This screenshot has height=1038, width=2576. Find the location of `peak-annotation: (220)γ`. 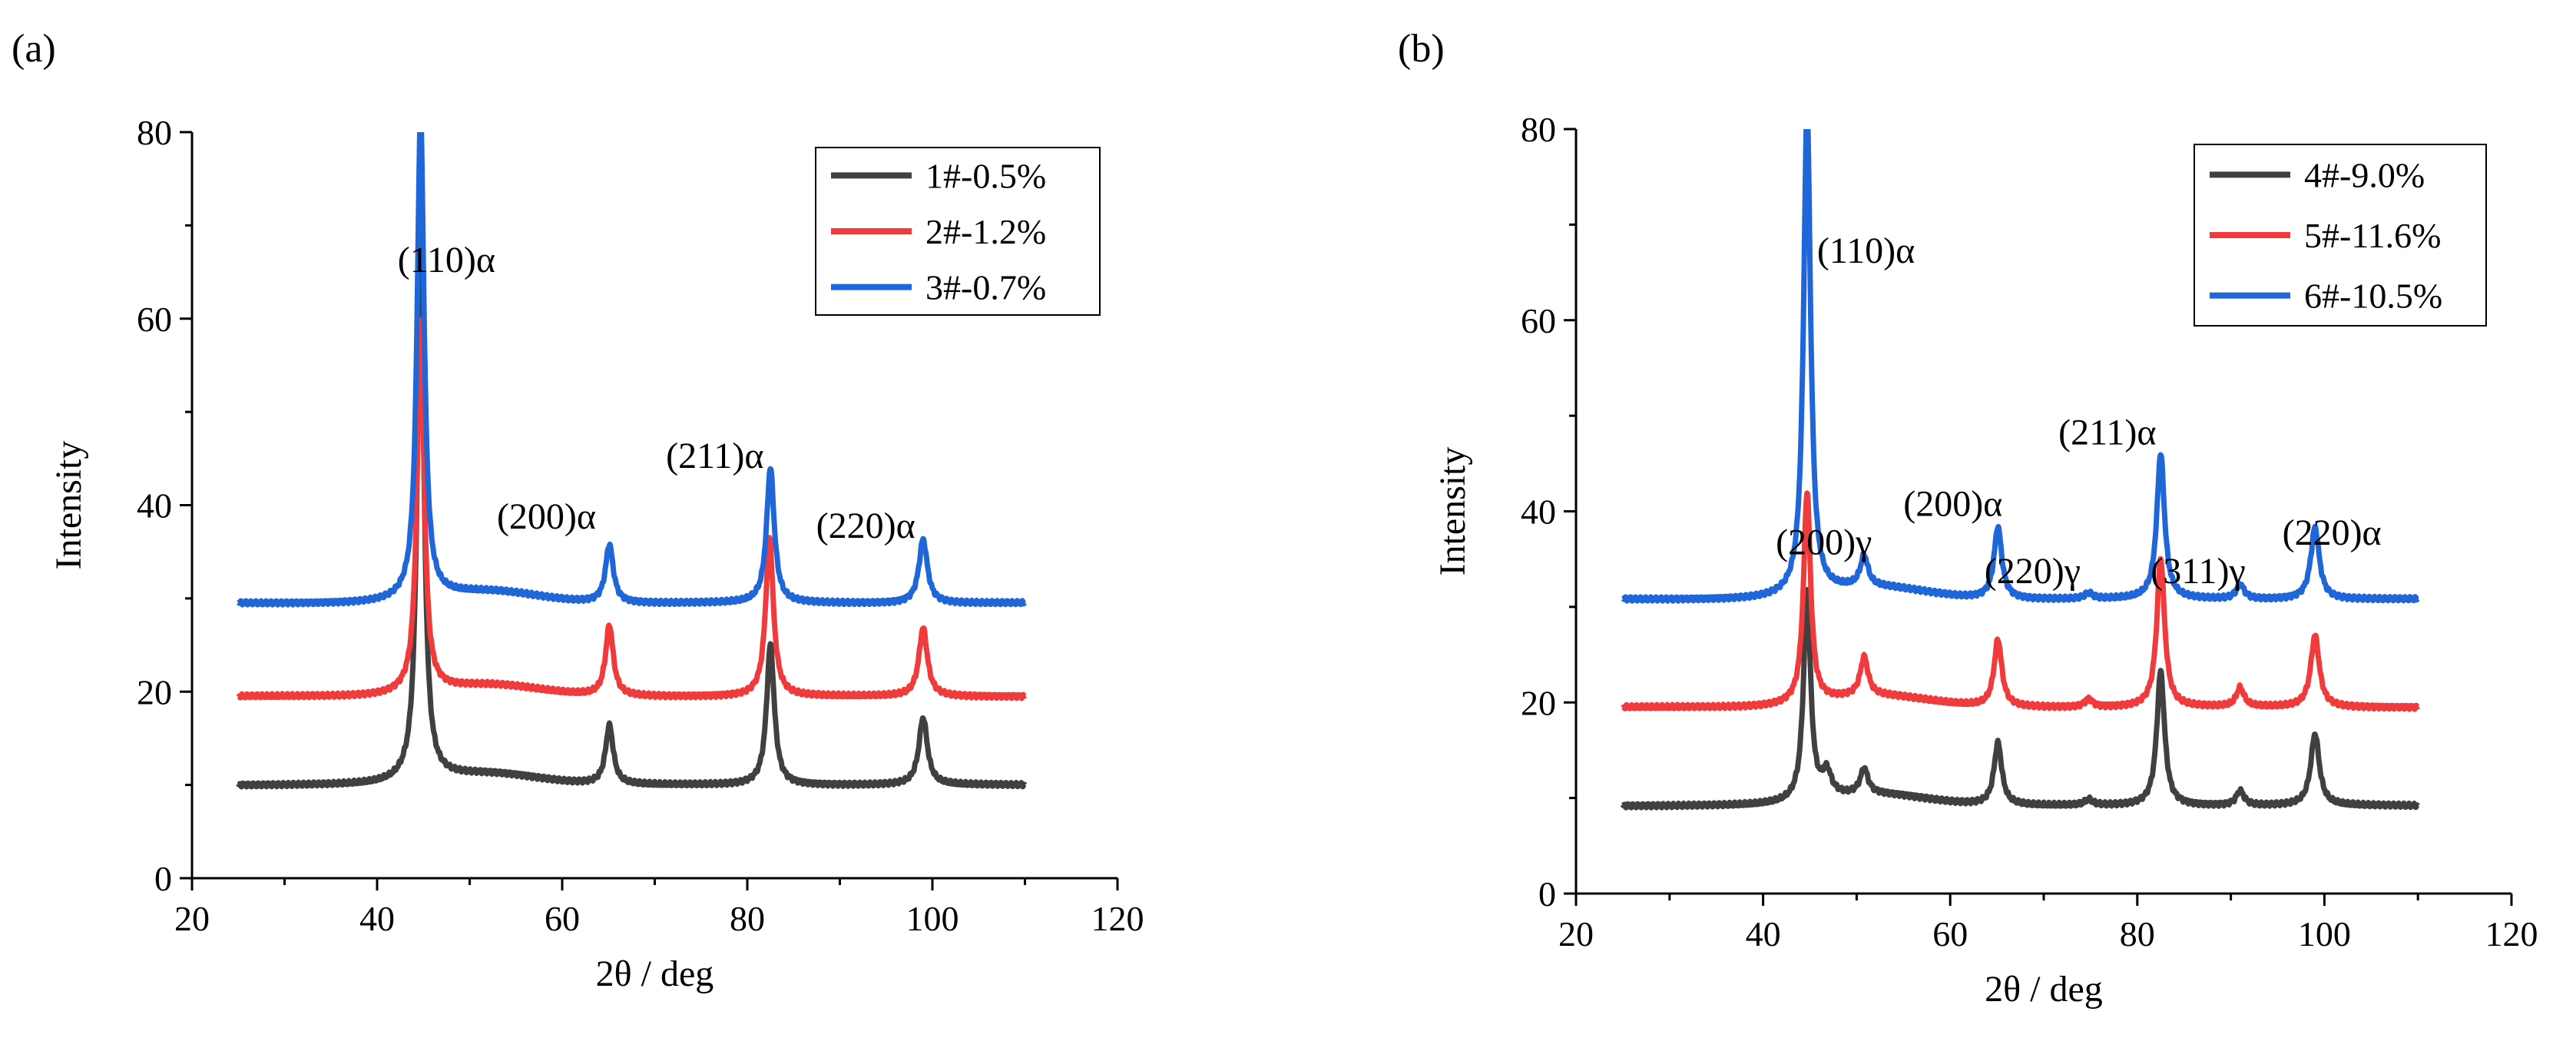

peak-annotation: (220)γ is located at coordinates (2033, 571).